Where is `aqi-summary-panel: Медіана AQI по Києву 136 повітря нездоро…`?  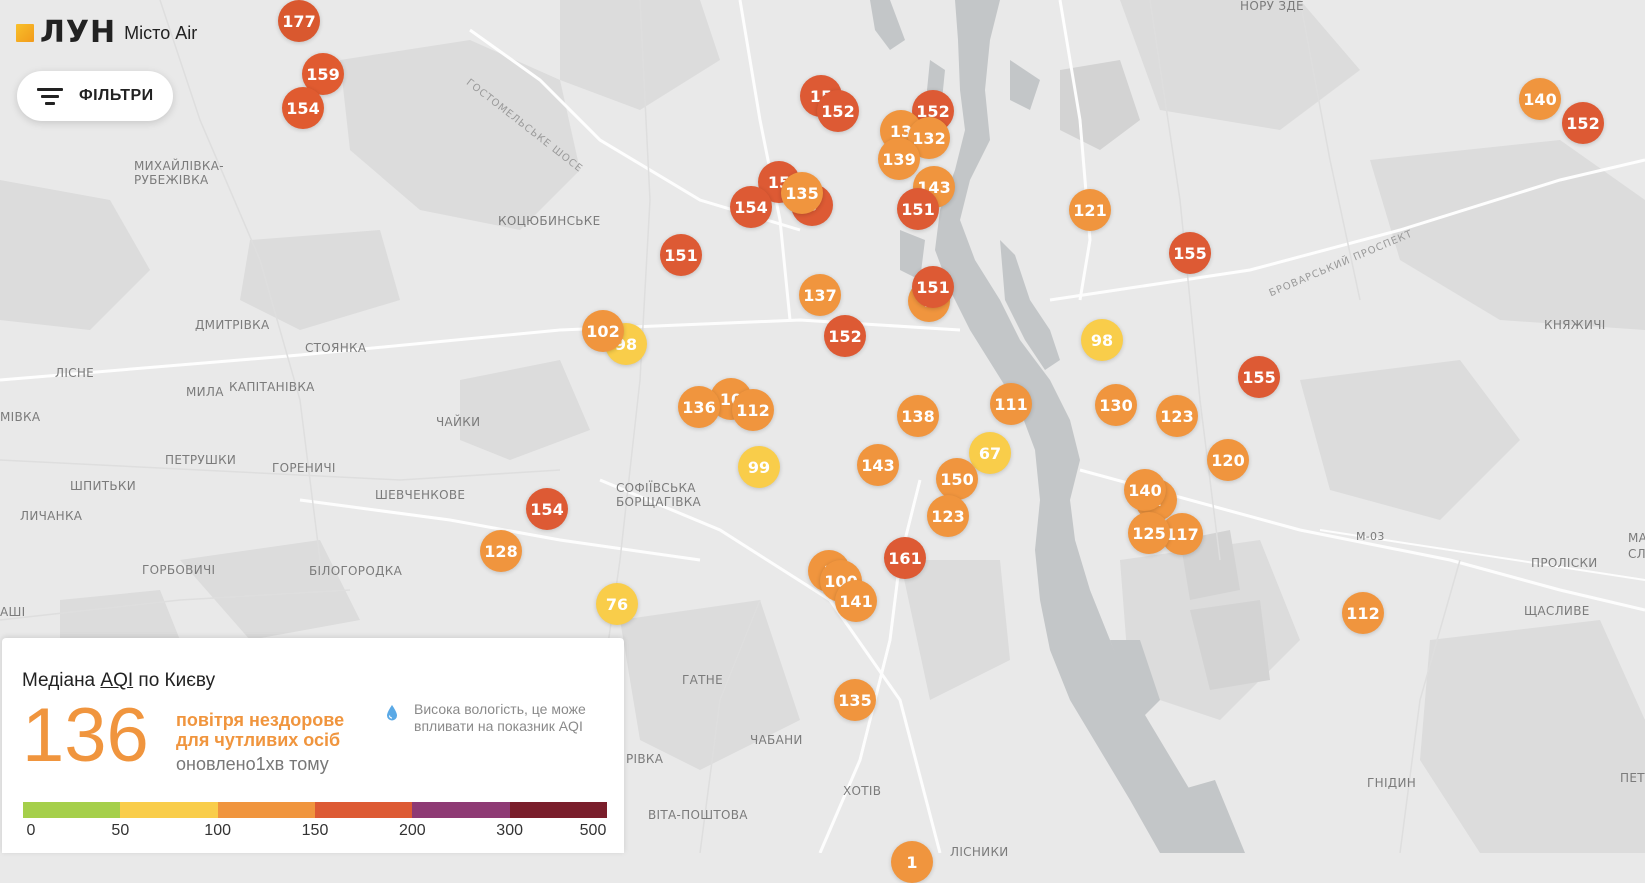
aqi-summary-panel: Медіана AQI по Києву 136 повітря нездоро… is located at coordinates (313, 745).